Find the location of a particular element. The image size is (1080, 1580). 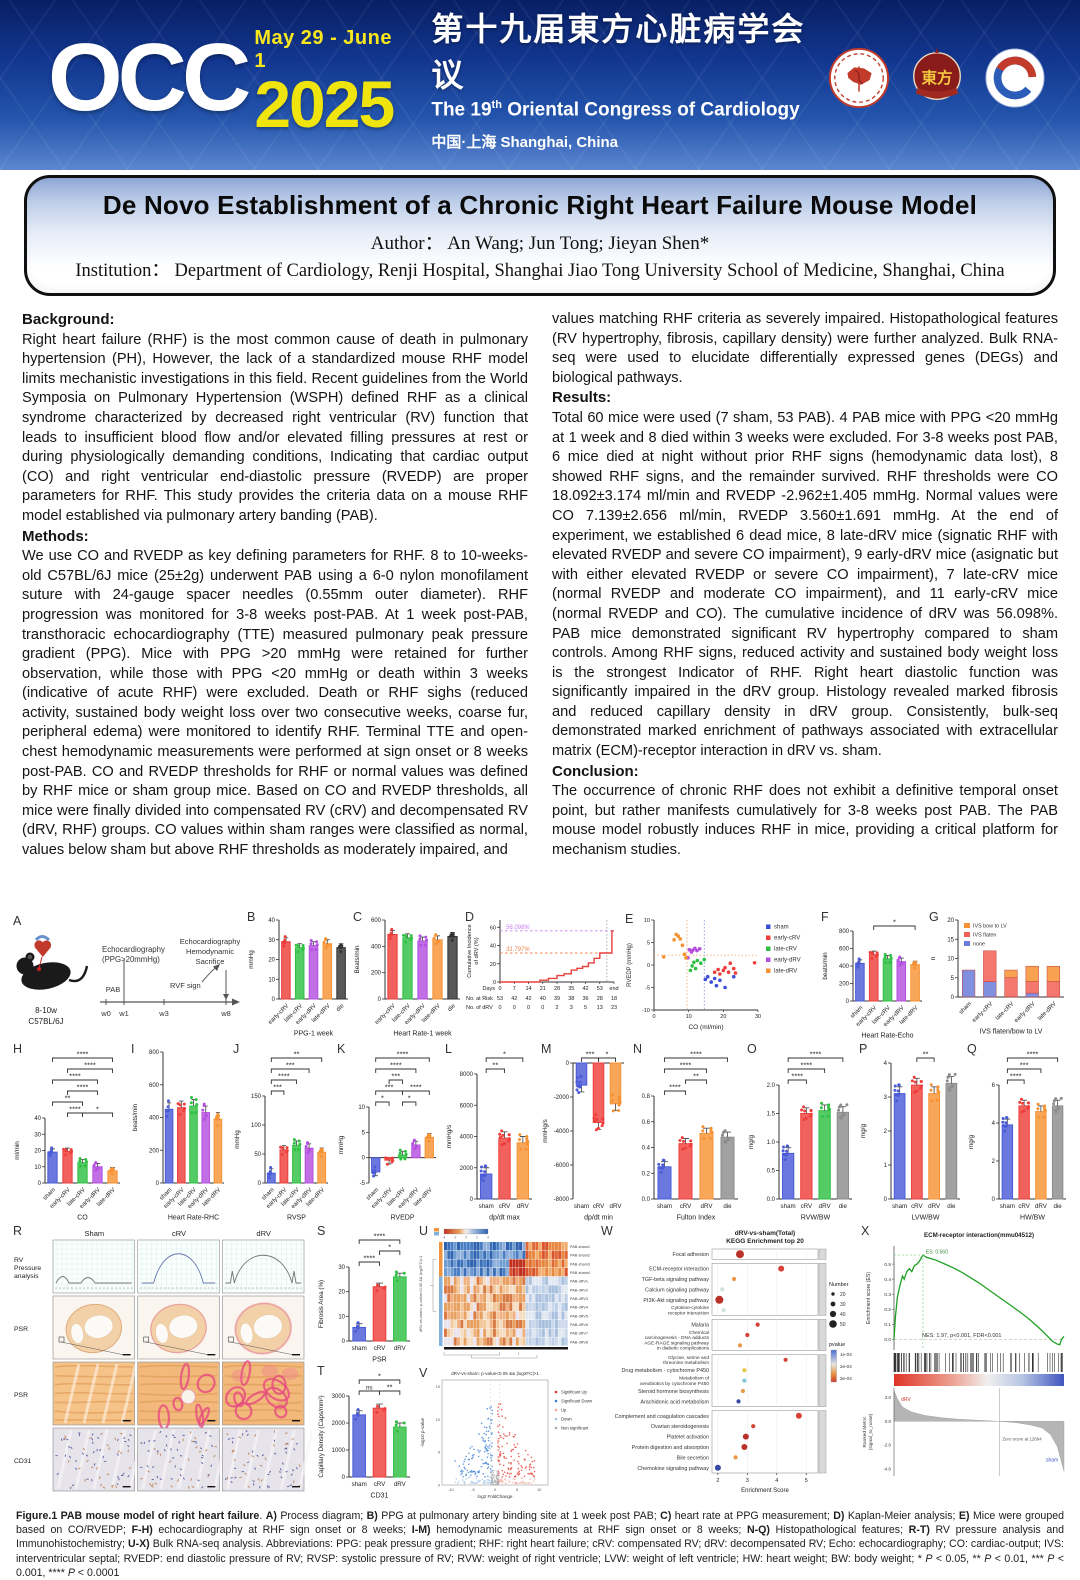

svg-text: CD31 is located at coordinates (380, 1496).